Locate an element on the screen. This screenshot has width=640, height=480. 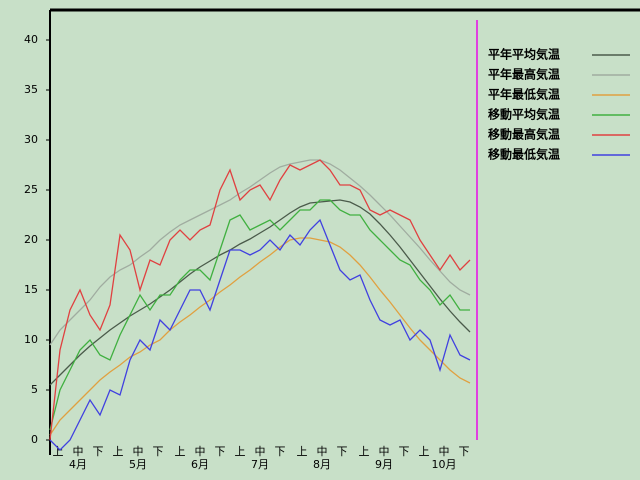
month-label: 5月 is located at coordinates (138, 464).